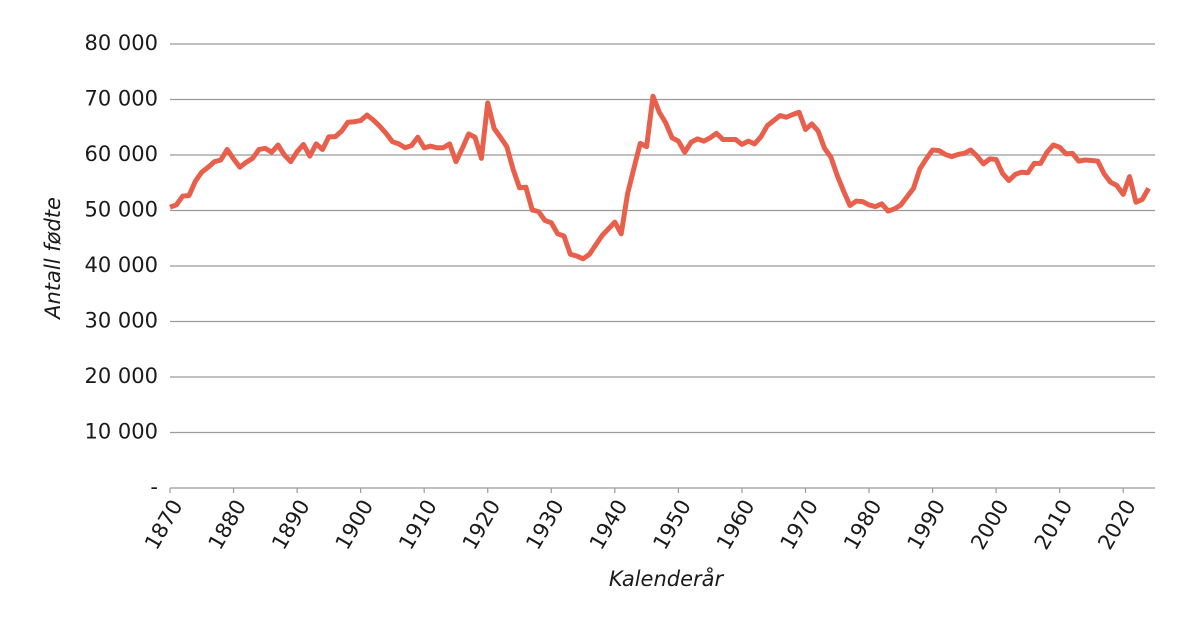  I want to click on y-tick-label: 30 000, so click(121, 321).